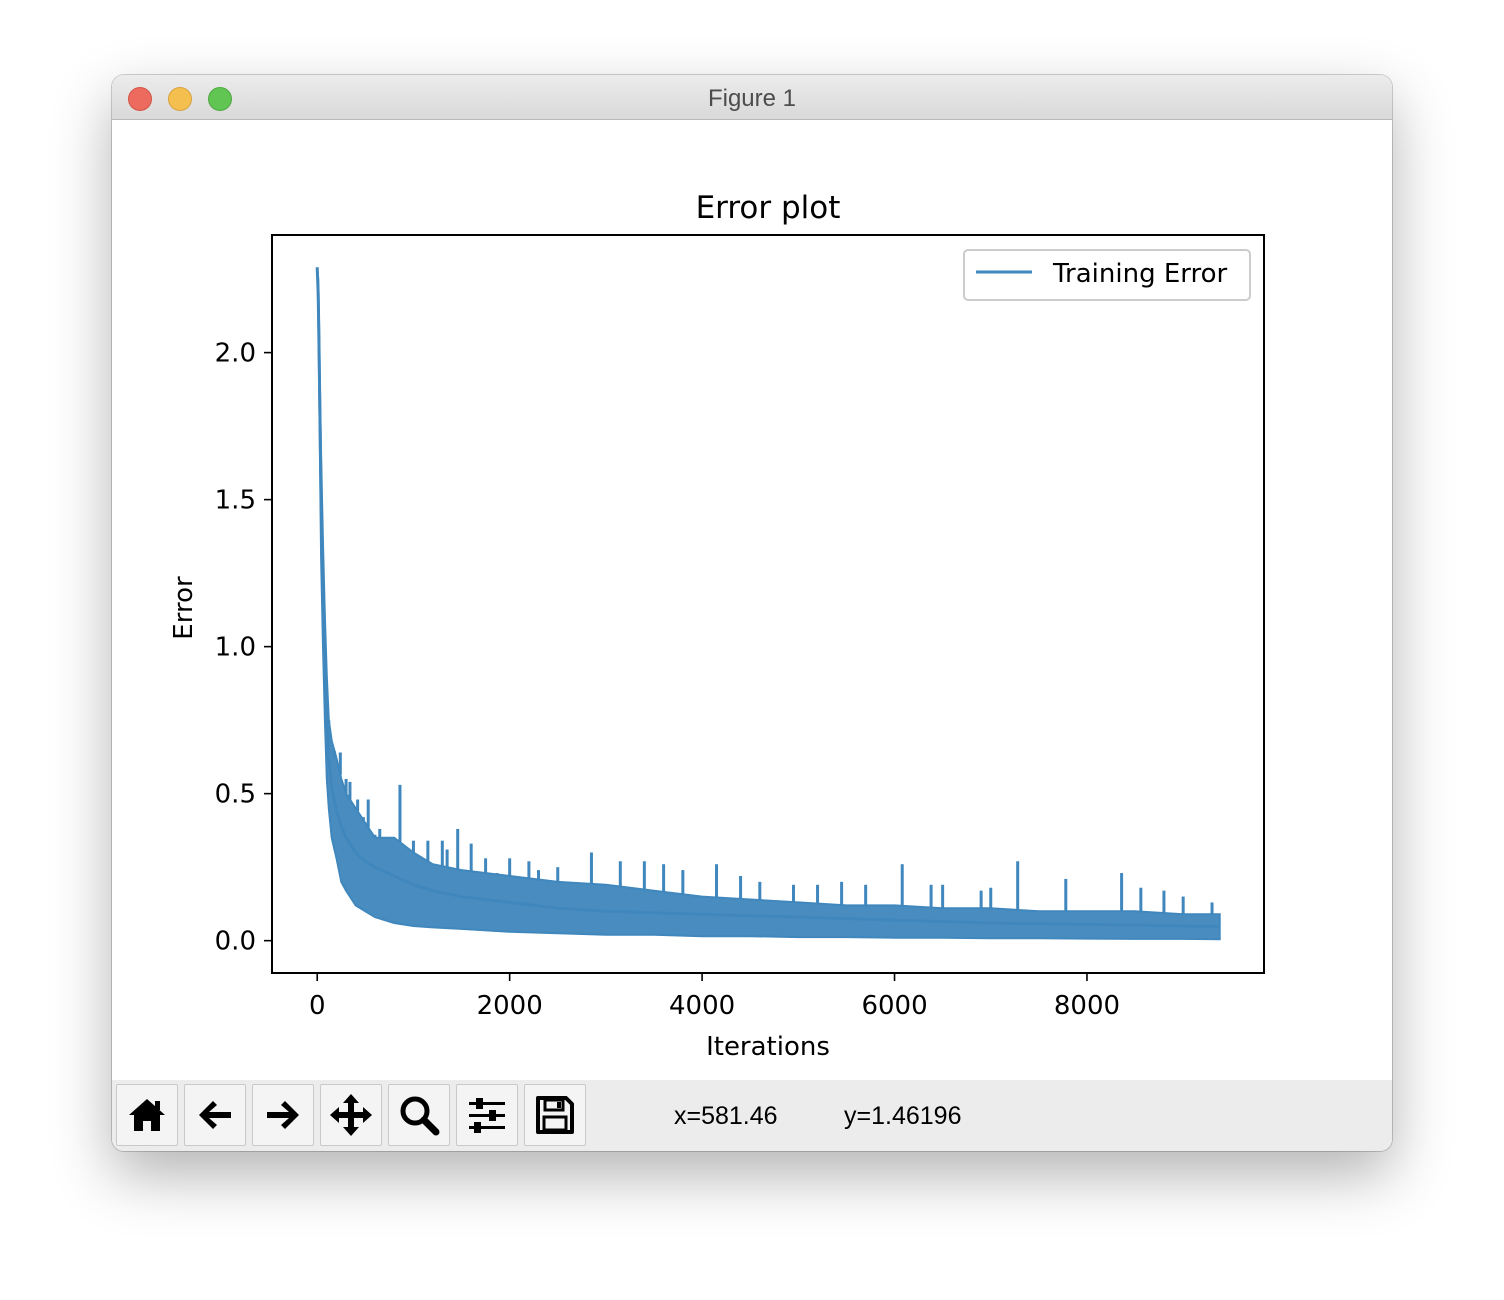 The width and height of the screenshot is (1504, 1300). What do you see at coordinates (702, 1006) in the screenshot?
I see `x-tick-label: 4000` at bounding box center [702, 1006].